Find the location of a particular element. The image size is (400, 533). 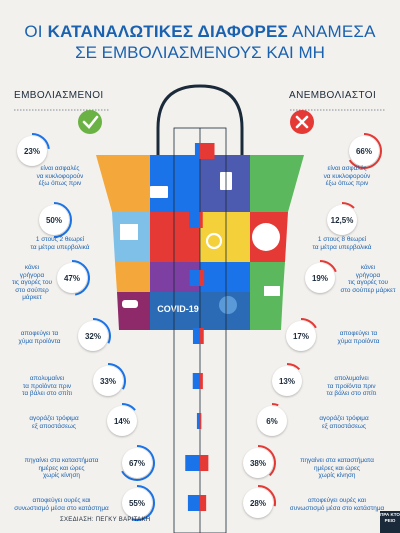

pct-unvaccinated-1: 12,5% is located at coordinates (342, 220).